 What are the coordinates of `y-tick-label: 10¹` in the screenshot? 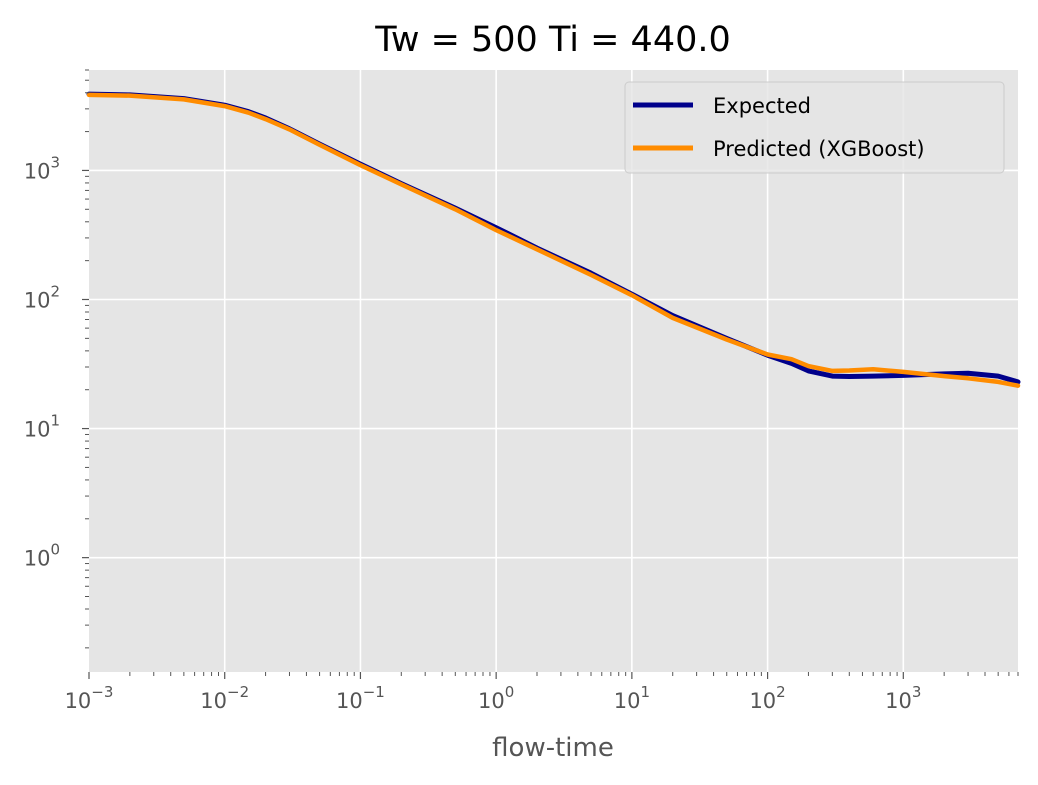 It's located at (42, 427).